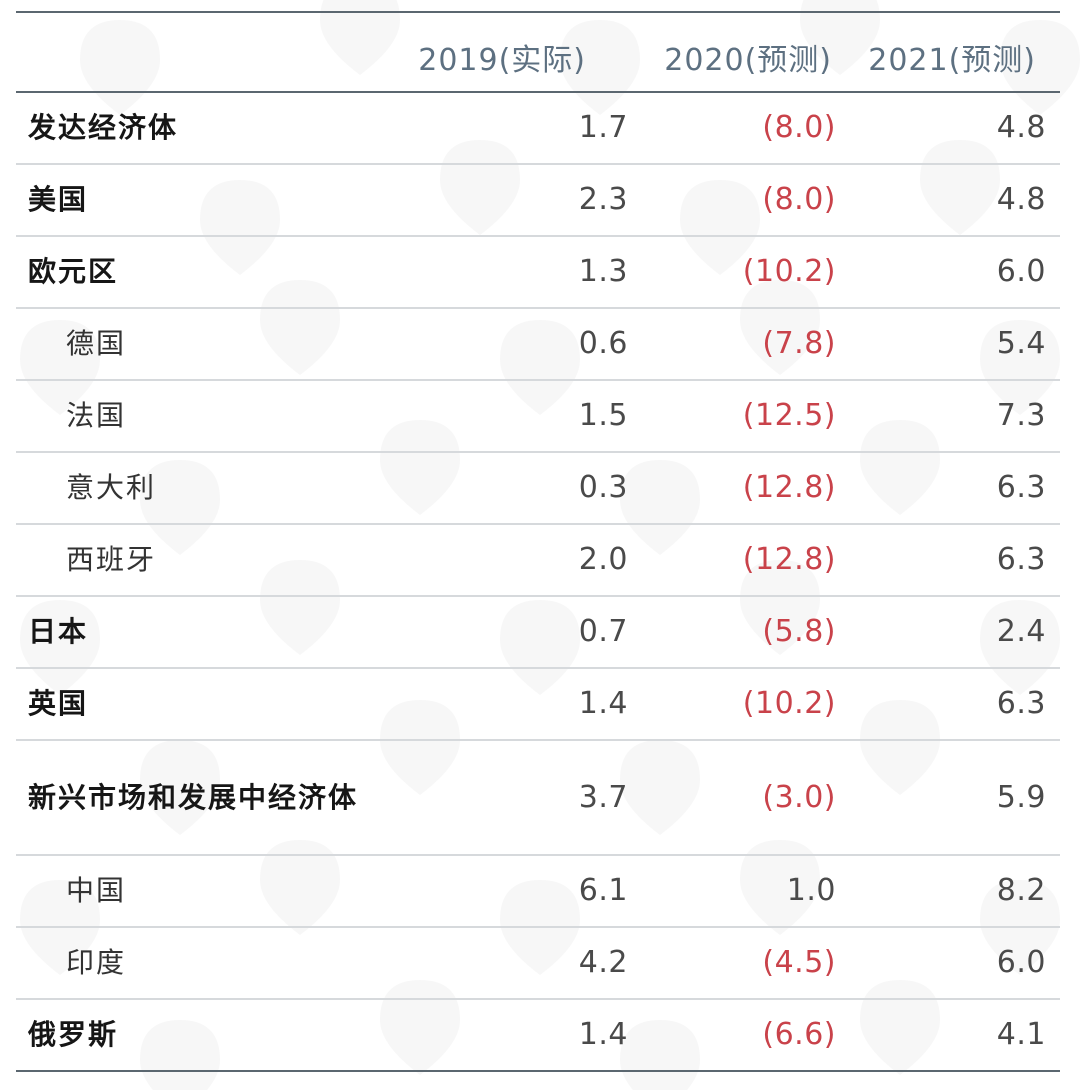 Image resolution: width=1080 pixels, height=1090 pixels. Describe the element at coordinates (1021, 797) in the screenshot. I see `value-2021: 5.9` at that location.